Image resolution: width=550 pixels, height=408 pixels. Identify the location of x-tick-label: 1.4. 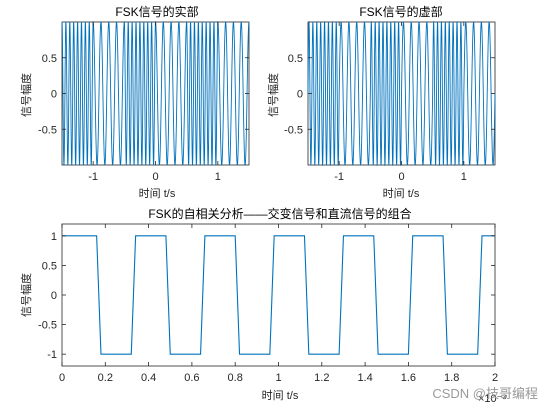
(364, 378).